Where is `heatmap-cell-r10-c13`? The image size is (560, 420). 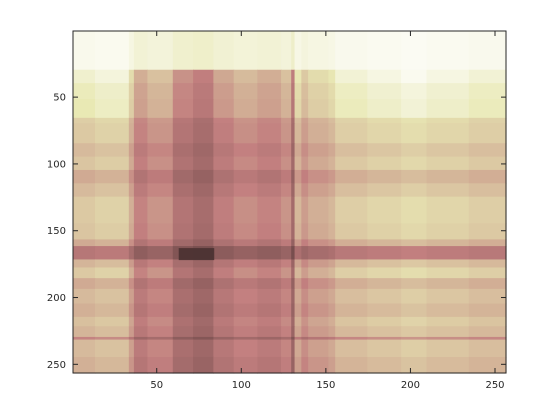 heatmap-cell-r10-c13 is located at coordinates (305, 210).